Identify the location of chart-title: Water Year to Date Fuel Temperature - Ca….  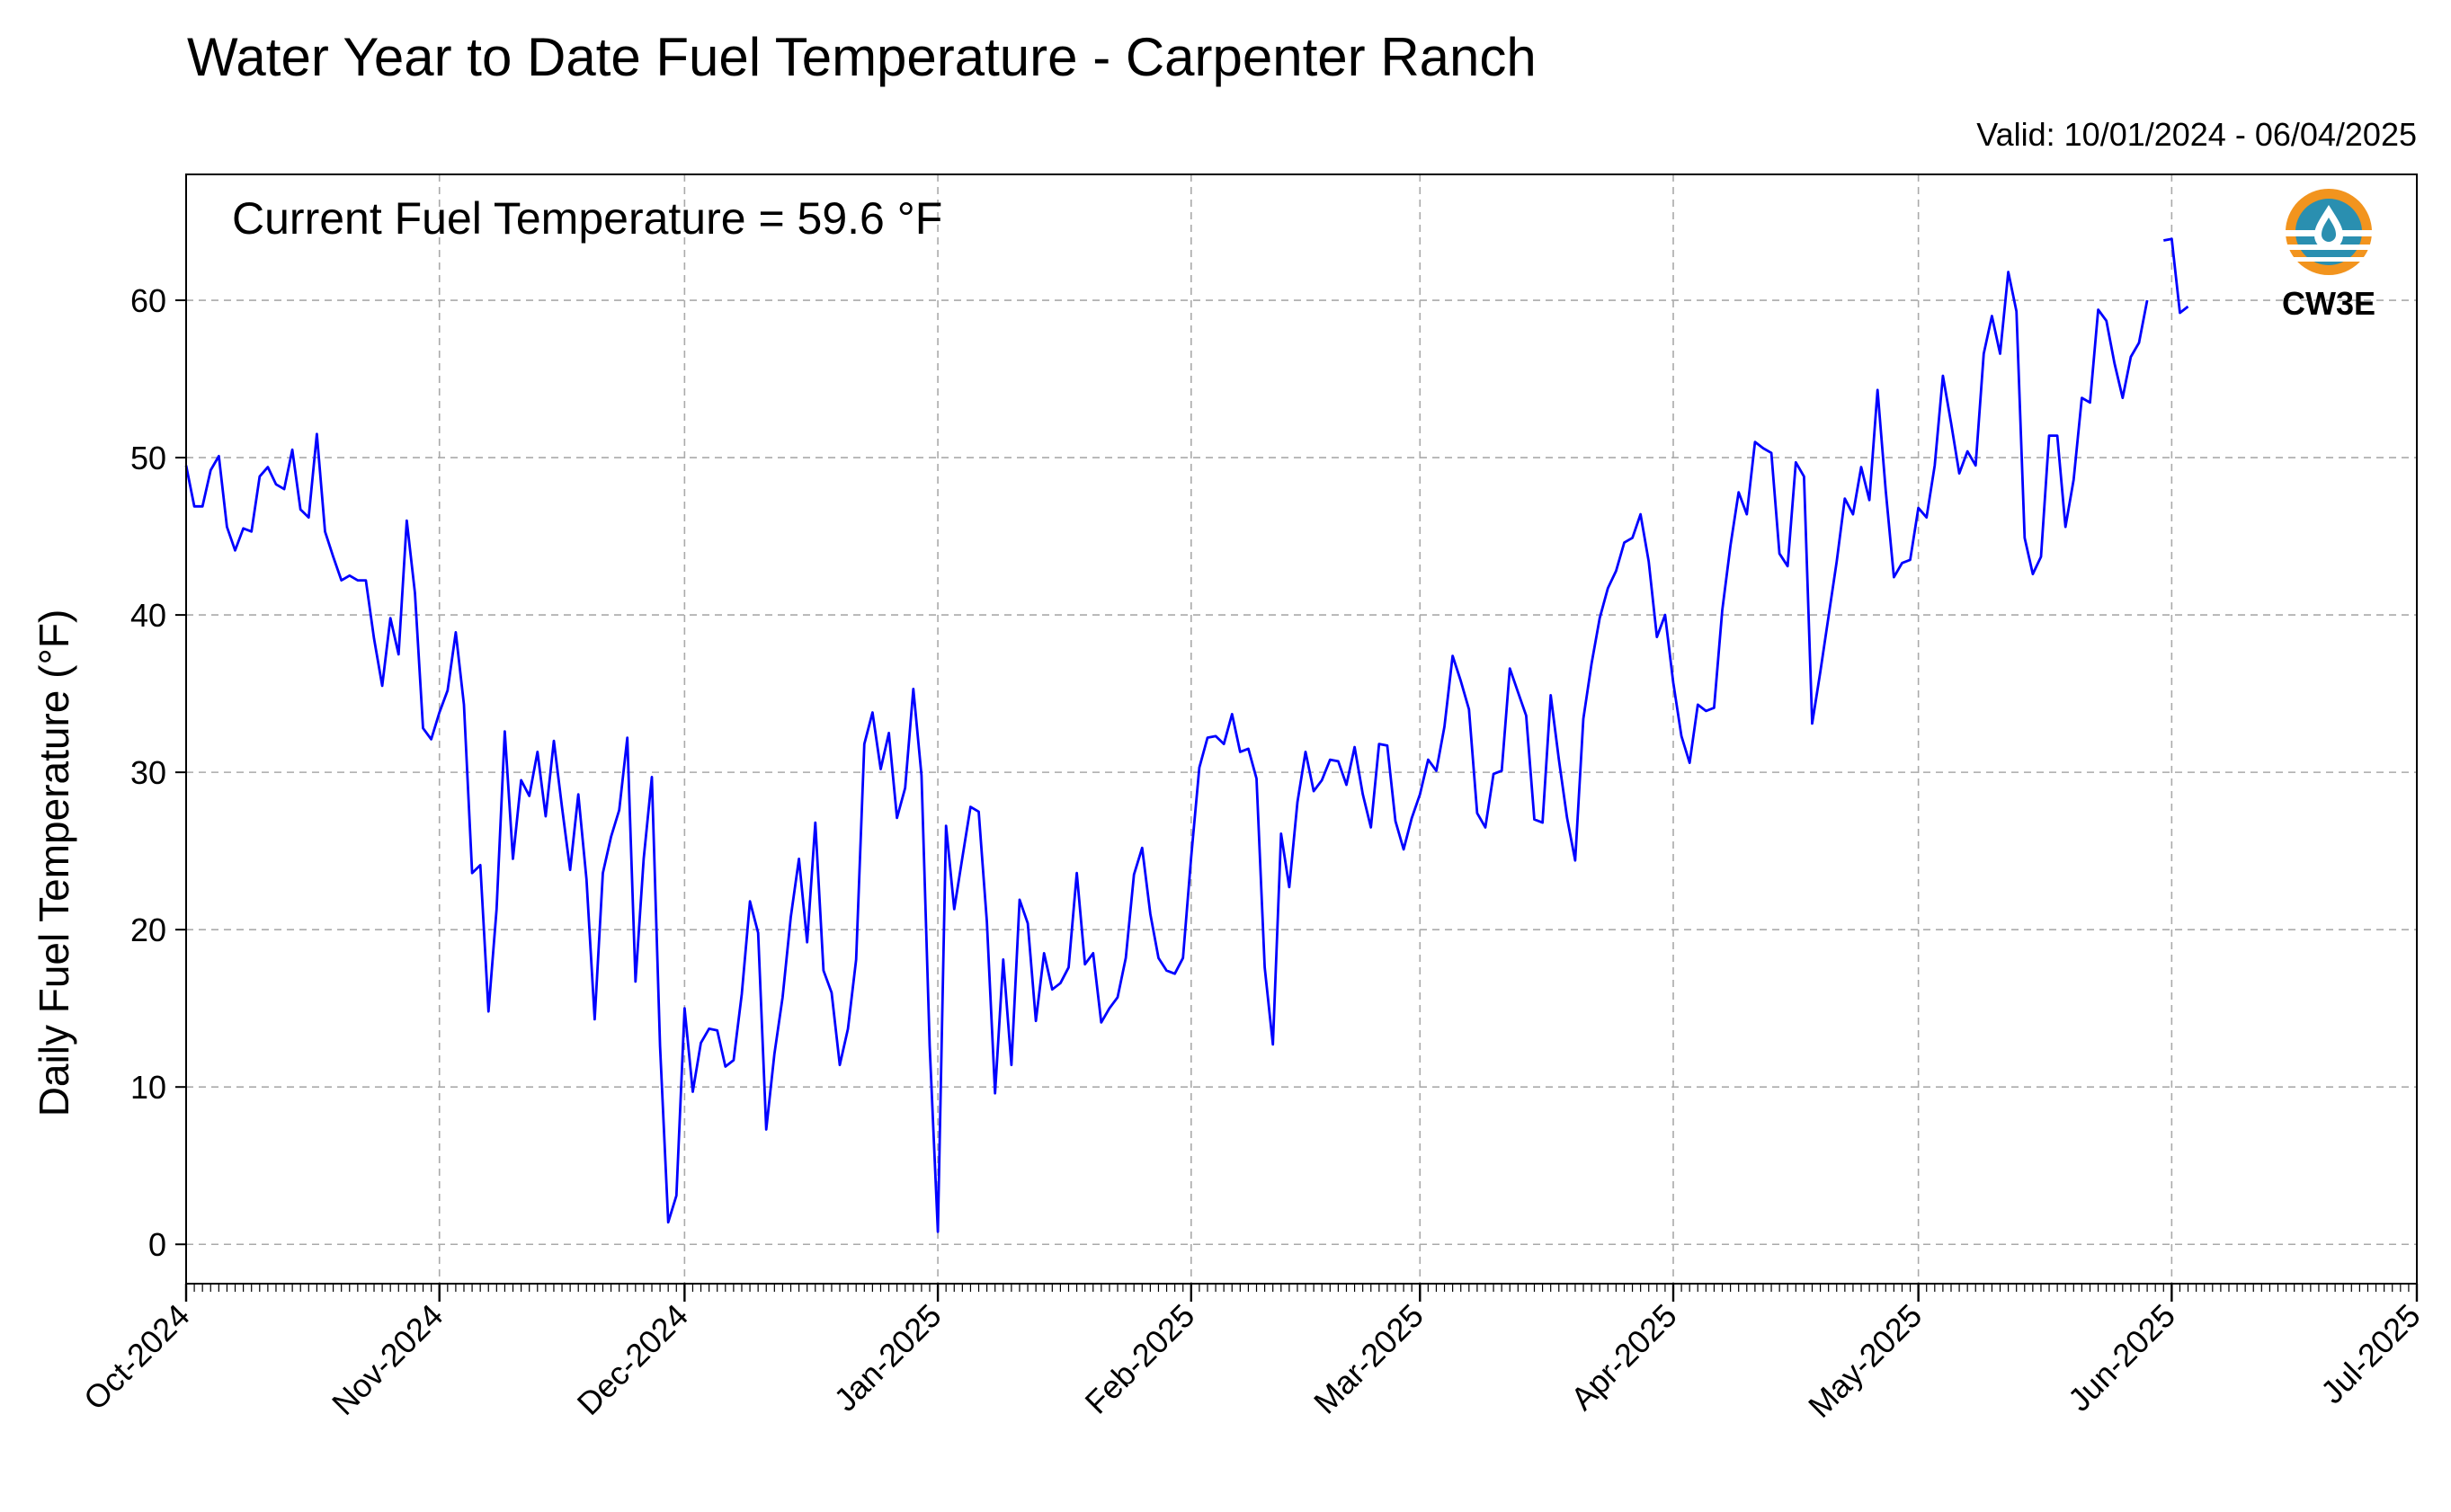
(862, 57).